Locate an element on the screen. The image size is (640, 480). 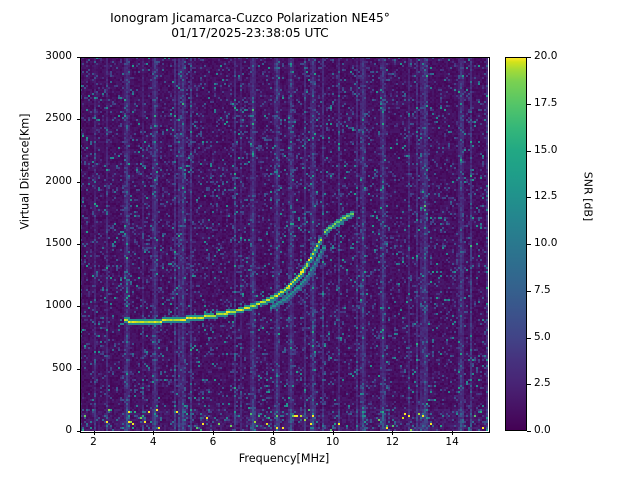
colorbar-label: SNR [dB] is located at coordinates (588, 196).